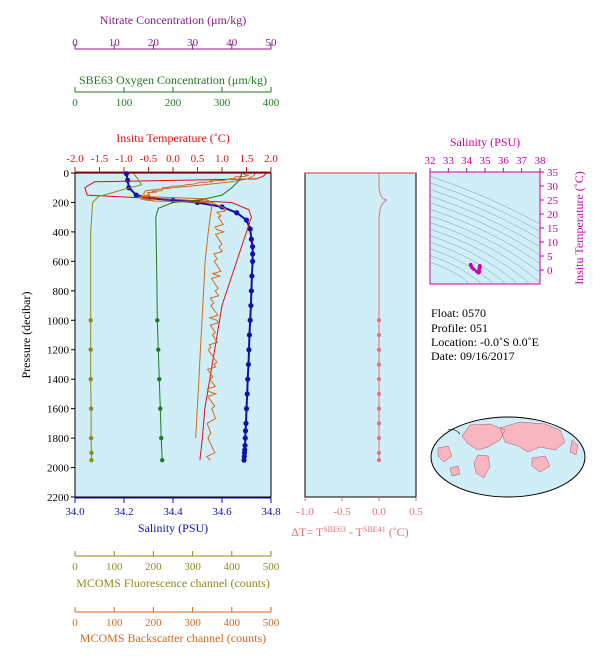 The height and width of the screenshot is (662, 608). What do you see at coordinates (173, 512) in the screenshot?
I see `salinity-tick-label: 34.4` at bounding box center [173, 512].